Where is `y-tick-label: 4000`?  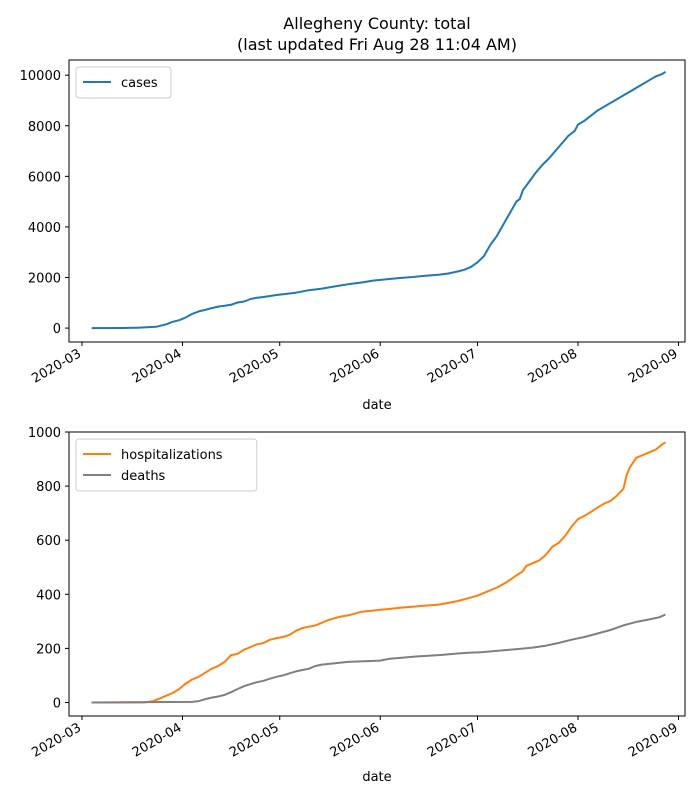
y-tick-label: 4000 is located at coordinates (44, 228).